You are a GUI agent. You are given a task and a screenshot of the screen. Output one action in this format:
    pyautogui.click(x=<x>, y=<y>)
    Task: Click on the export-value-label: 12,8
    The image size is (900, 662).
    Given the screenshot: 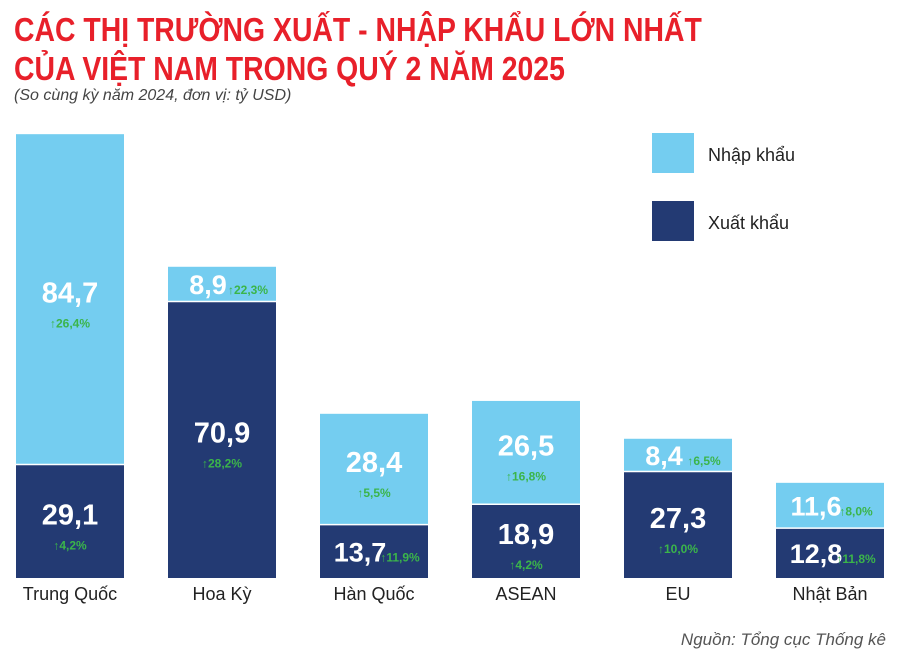 What is the action you would take?
    pyautogui.click(x=816, y=554)
    